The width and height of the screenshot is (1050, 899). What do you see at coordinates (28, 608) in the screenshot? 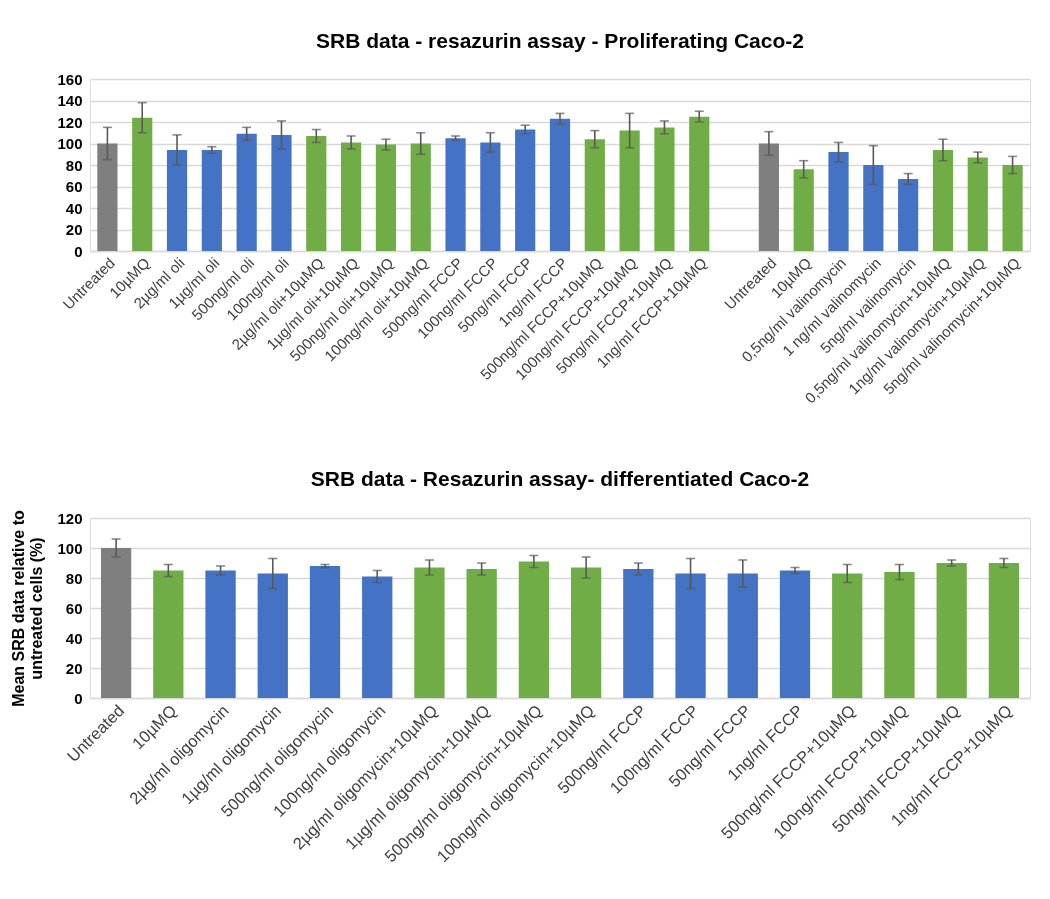
I see `y-axis-title: Mean SRB data relative to untreated cells (%)` at bounding box center [28, 608].